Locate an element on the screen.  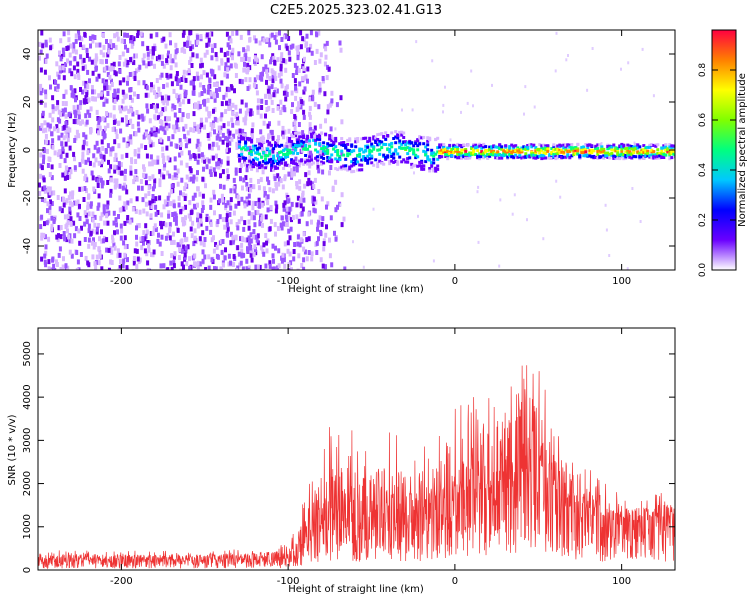
line-xtick-label: -100 is located at coordinates (288, 581).